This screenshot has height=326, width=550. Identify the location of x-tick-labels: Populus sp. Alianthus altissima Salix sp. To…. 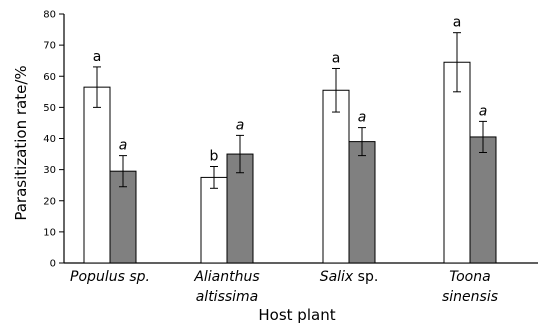
(284, 287).